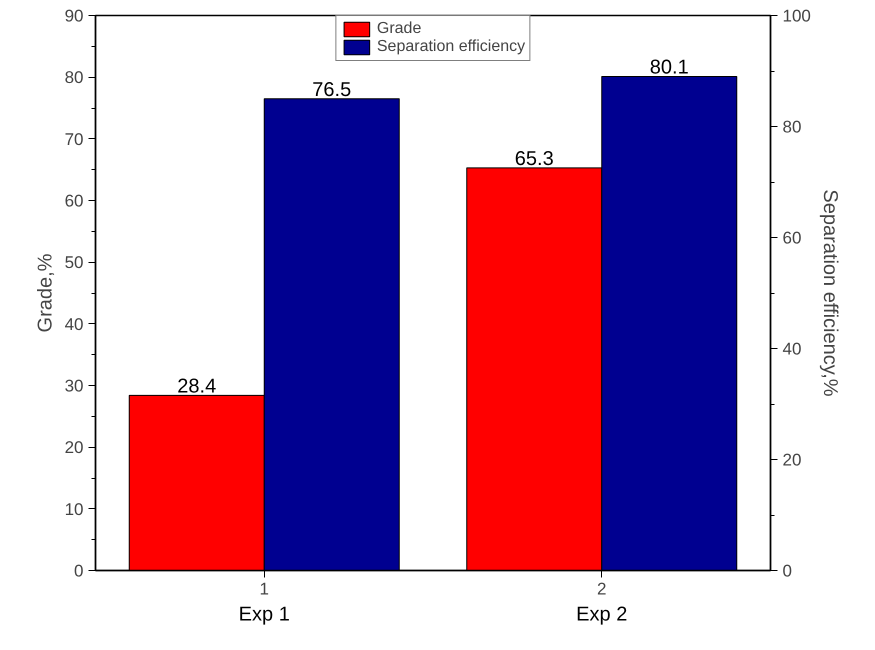  What do you see at coordinates (264, 615) in the screenshot?
I see `text: Exp 1` at bounding box center [264, 615].